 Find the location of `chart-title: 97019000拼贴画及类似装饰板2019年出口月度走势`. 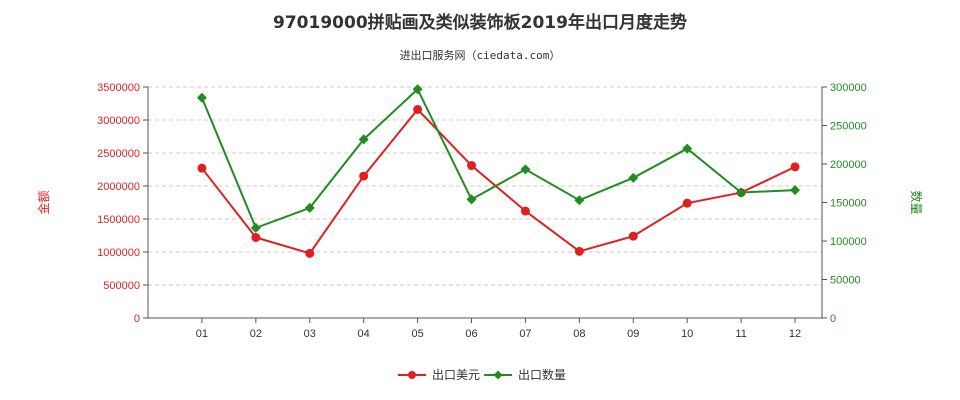

chart-title: 97019000拼贴画及类似装饰板2019年出口月度走势 is located at coordinates (480, 23).